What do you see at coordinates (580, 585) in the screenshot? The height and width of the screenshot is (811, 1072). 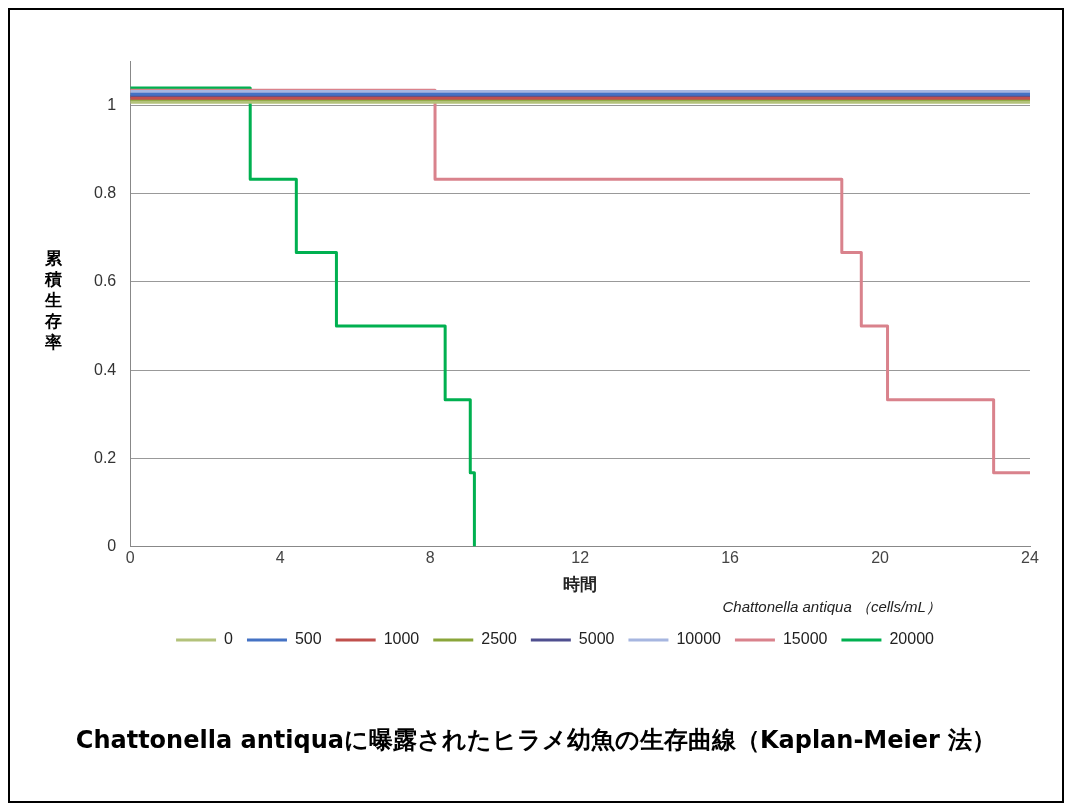 I see `x-axis-title: 時間` at bounding box center [580, 585].